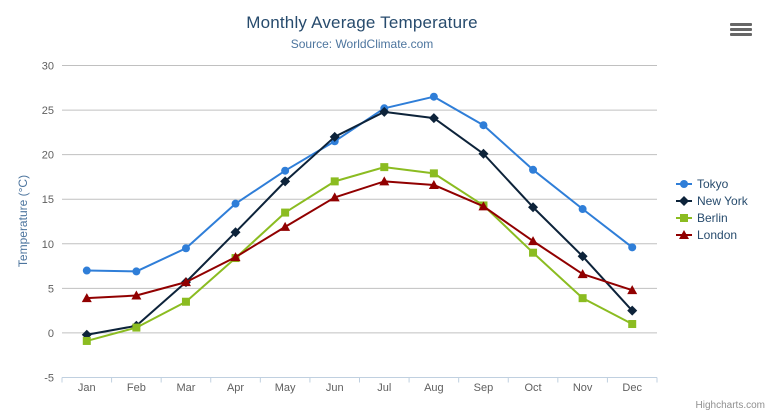 This screenshot has width=769, height=416. Describe the element at coordinates (360, 388) in the screenshot. I see `x-axis-labels: Jan Feb Mar Apr May Jun Jul Aug Sep Oct Nov Dec` at that location.